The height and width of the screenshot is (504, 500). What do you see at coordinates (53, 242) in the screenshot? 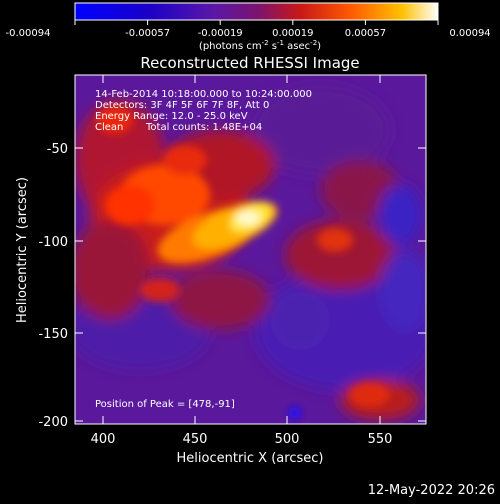
I see `y-tick-label: -100` at bounding box center [53, 242].